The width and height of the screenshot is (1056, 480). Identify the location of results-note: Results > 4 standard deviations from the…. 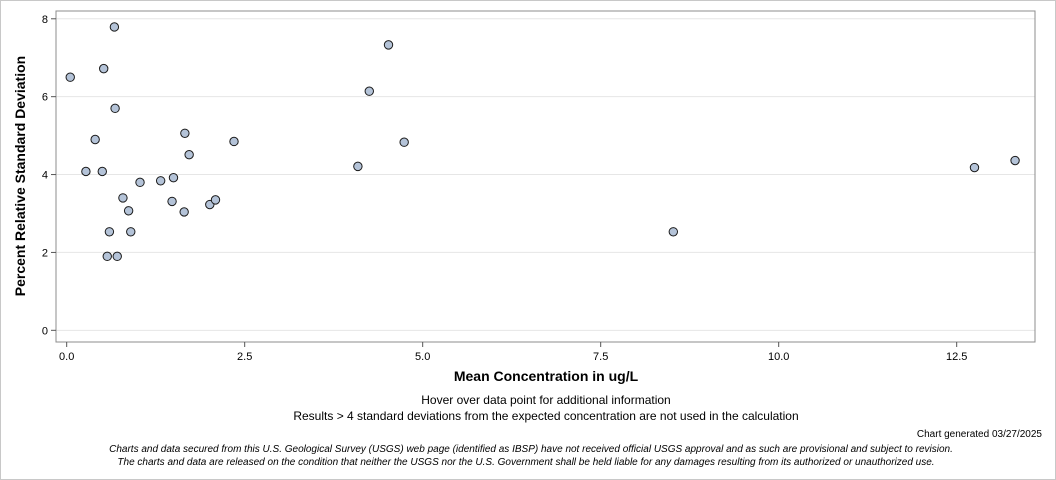
(546, 416).